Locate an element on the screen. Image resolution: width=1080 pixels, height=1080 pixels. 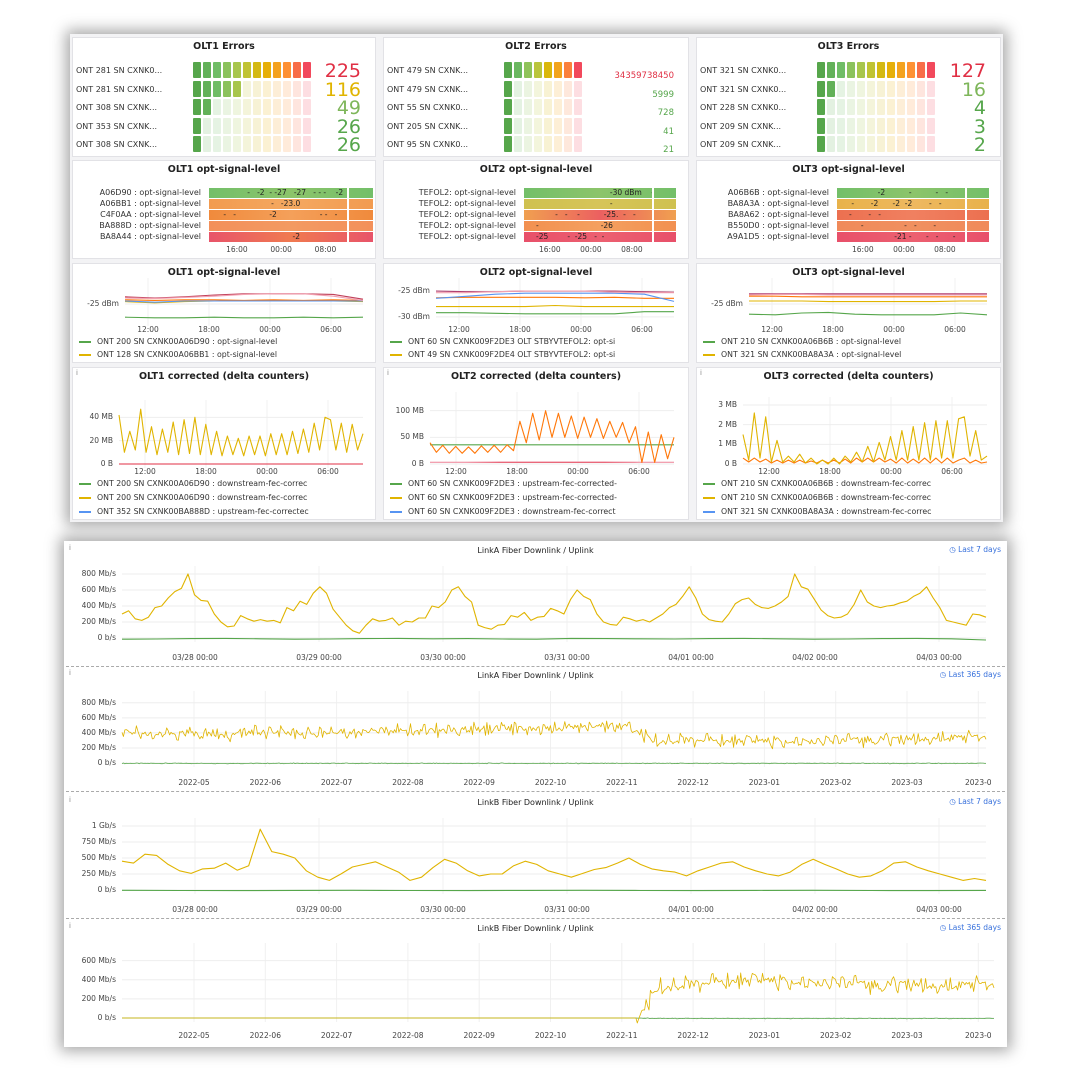
error-count: 116 is located at coordinates (342, 89).